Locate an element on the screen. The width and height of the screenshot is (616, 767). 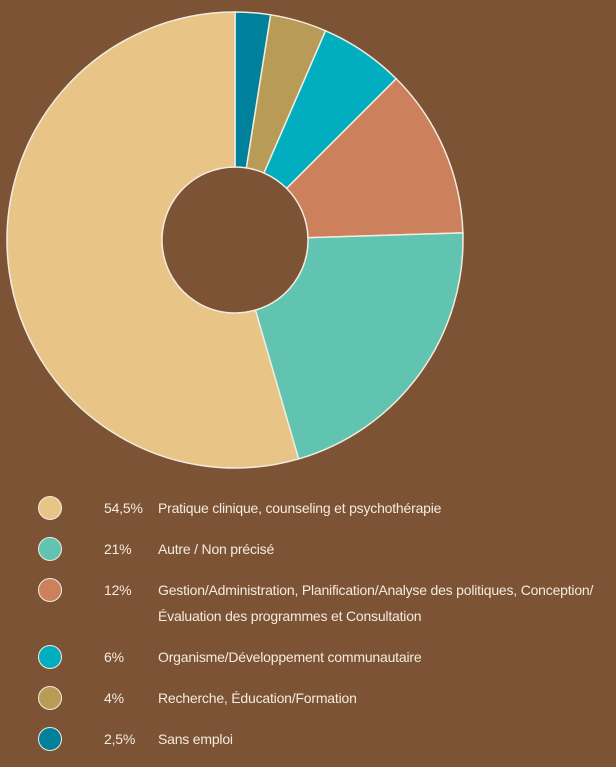
legend-value: 54,5% is located at coordinates (123, 508).